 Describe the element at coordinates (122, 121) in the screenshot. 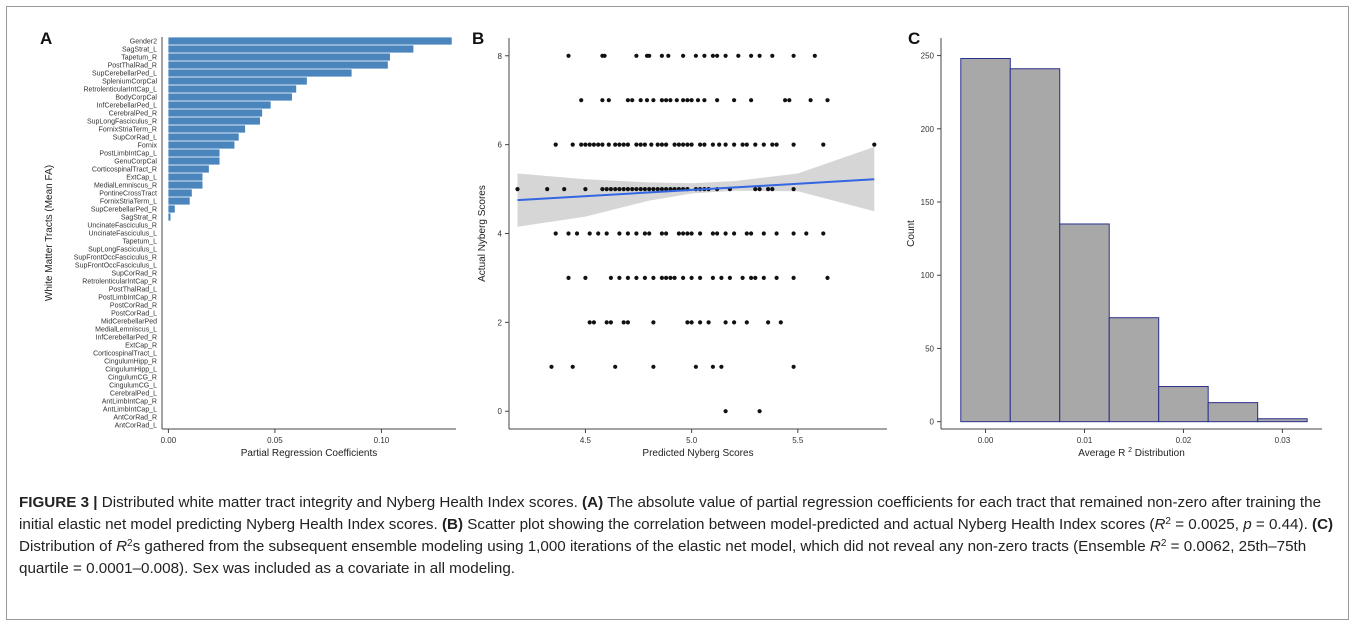

I see `y-tick-label: SupLongFasciculus_R` at that location.